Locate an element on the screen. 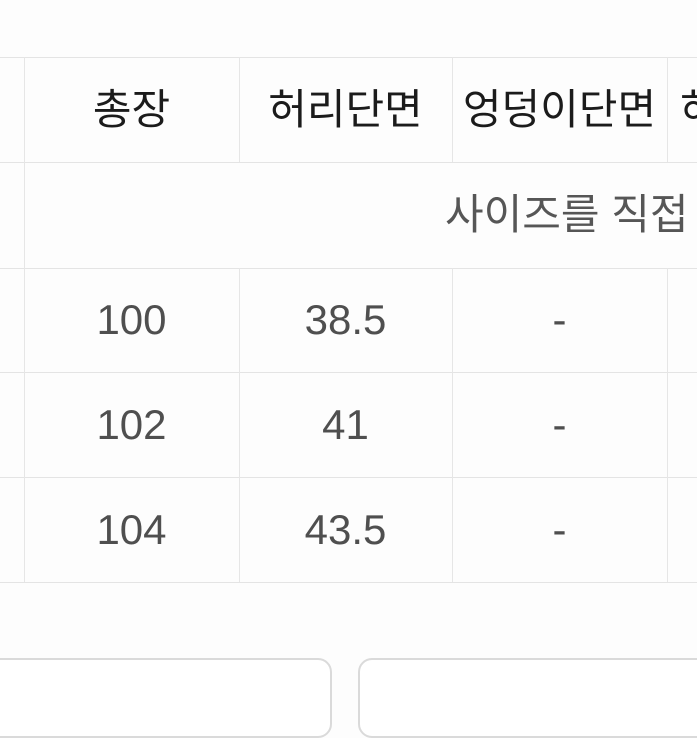 This screenshot has width=697, height=738. bottom-left-button is located at coordinates (166, 698).